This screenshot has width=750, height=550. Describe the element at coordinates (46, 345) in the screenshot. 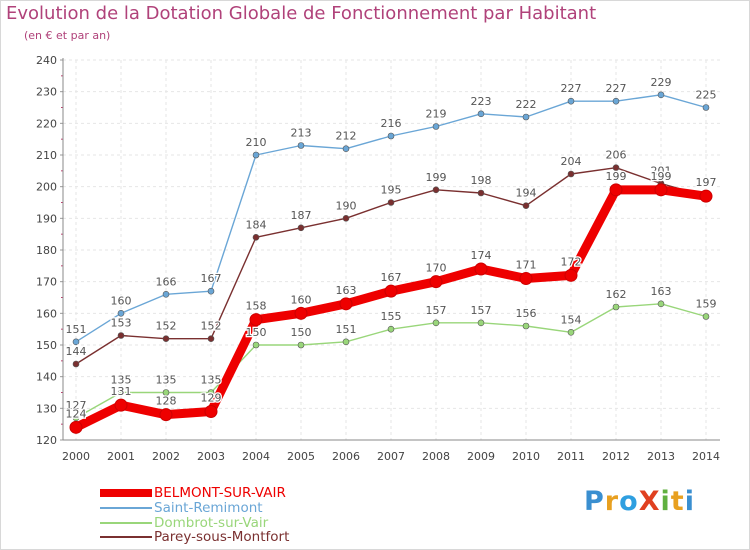

I see `y-tick-label: 150` at that location.